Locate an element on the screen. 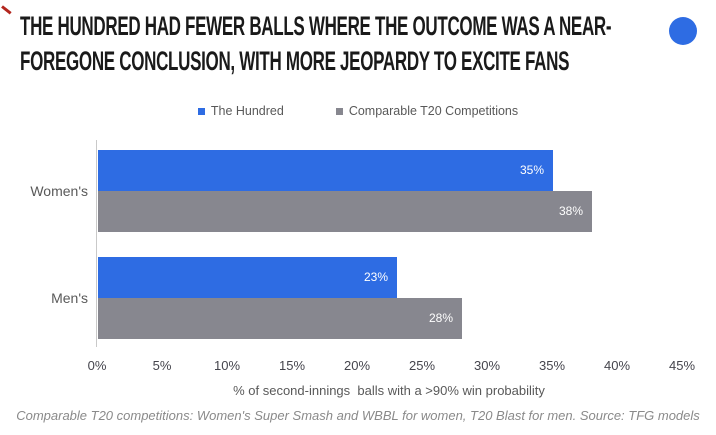 The height and width of the screenshot is (435, 716). bar: 35% is located at coordinates (325, 170).